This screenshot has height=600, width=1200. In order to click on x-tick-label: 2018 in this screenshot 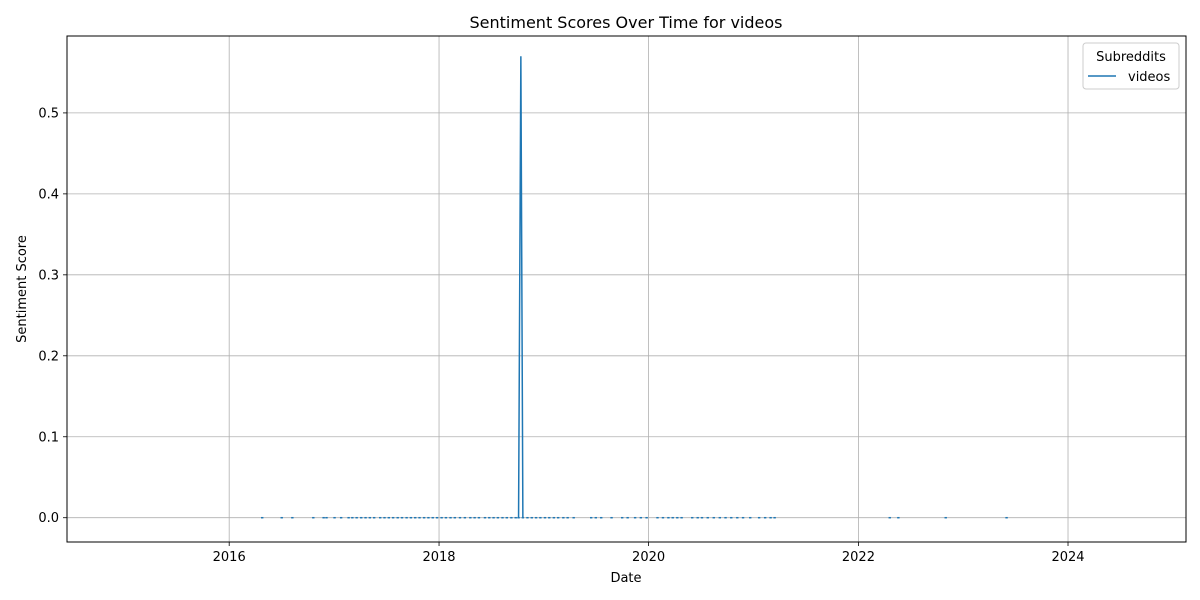, I will do `click(438, 557)`.